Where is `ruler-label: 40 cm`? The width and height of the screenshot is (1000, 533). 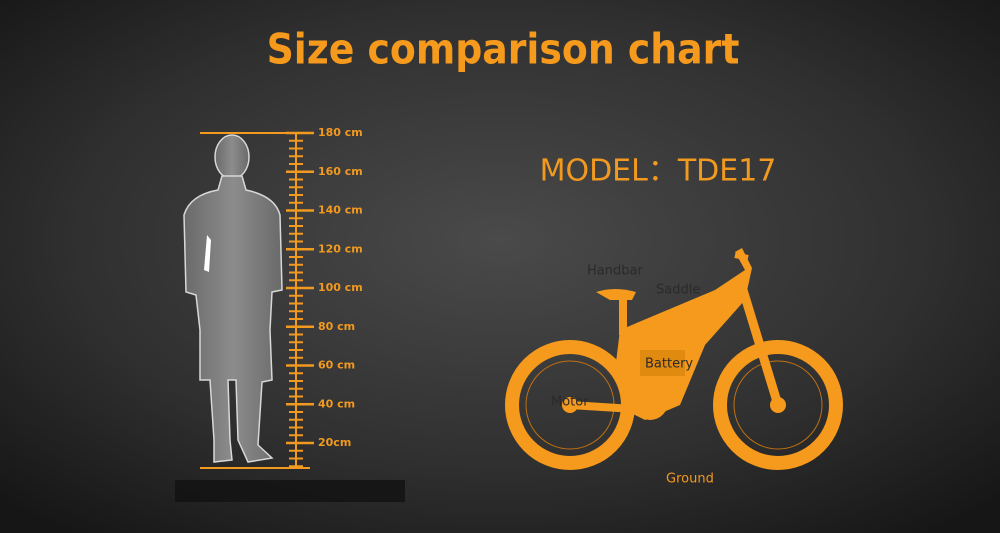 ruler-label: 40 cm is located at coordinates (336, 403).